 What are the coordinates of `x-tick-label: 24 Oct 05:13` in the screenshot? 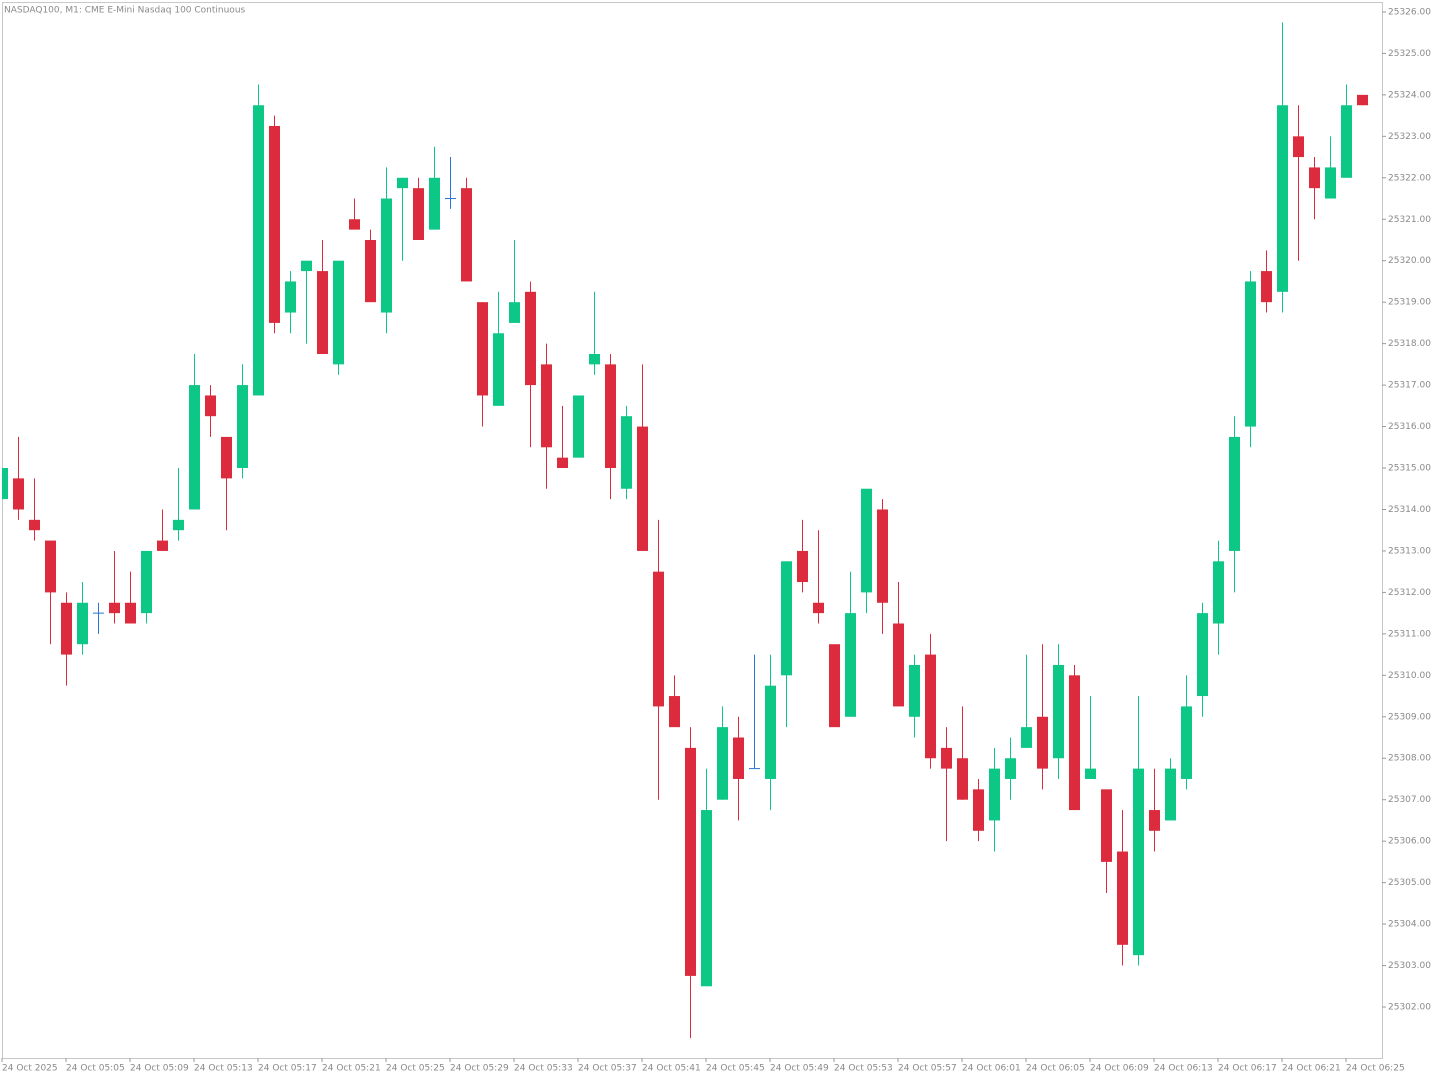 It's located at (223, 1069).